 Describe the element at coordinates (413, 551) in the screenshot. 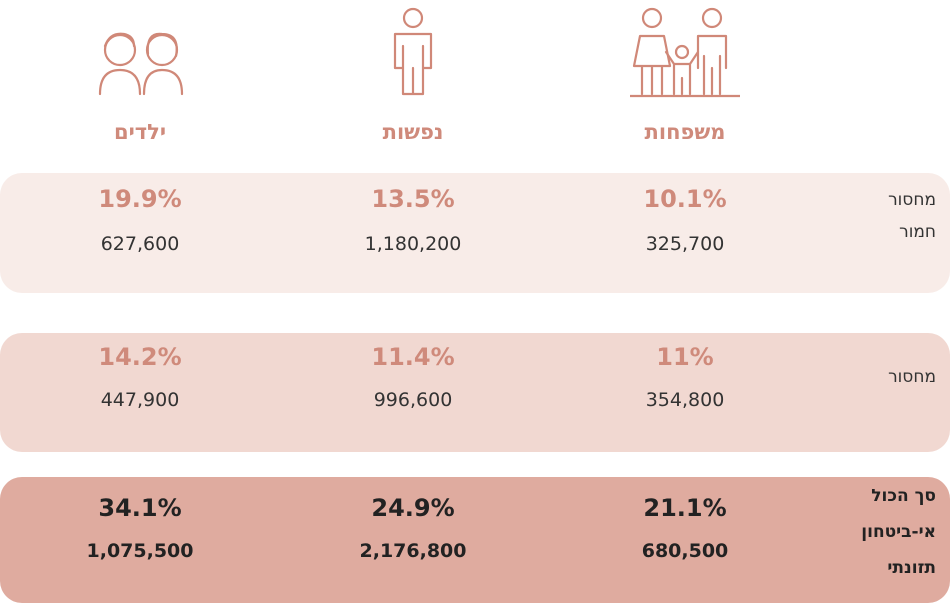

I see `count: 2,176,800` at that location.